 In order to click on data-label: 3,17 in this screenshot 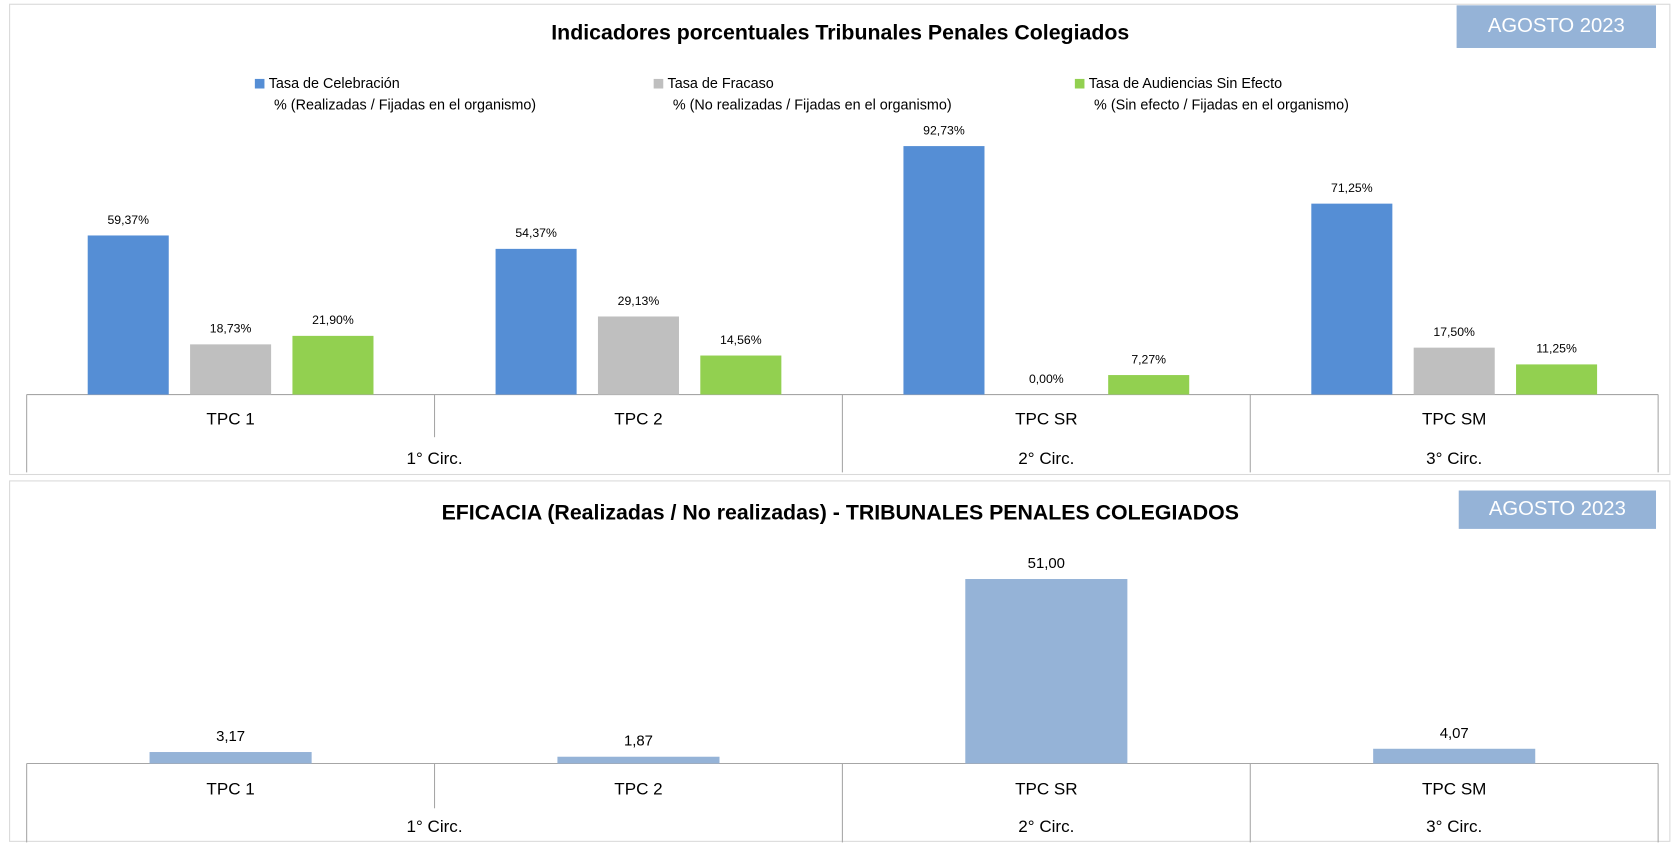, I will do `click(230, 736)`.